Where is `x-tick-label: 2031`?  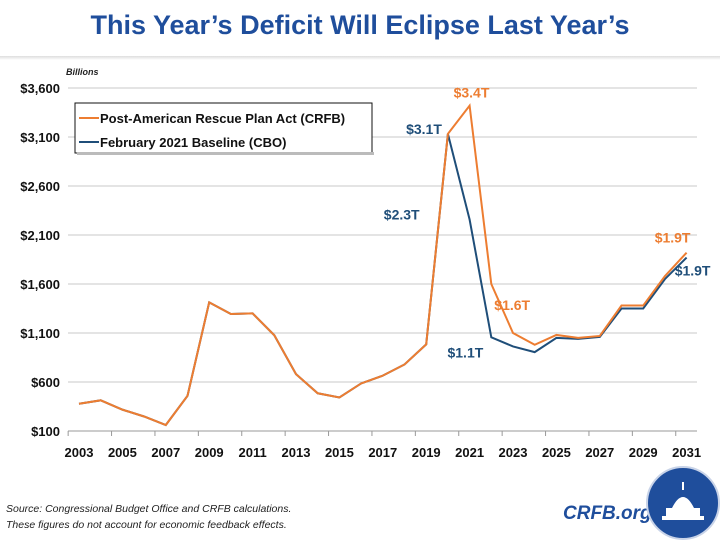
x-tick-label: 2031 is located at coordinates (686, 452).